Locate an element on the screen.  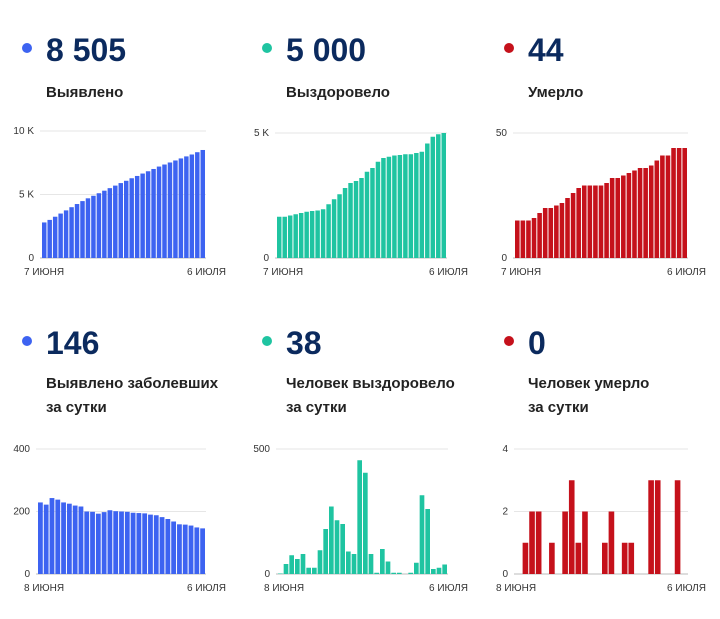
stat-label: Человек выздоровело is located at coordinates (370, 383).